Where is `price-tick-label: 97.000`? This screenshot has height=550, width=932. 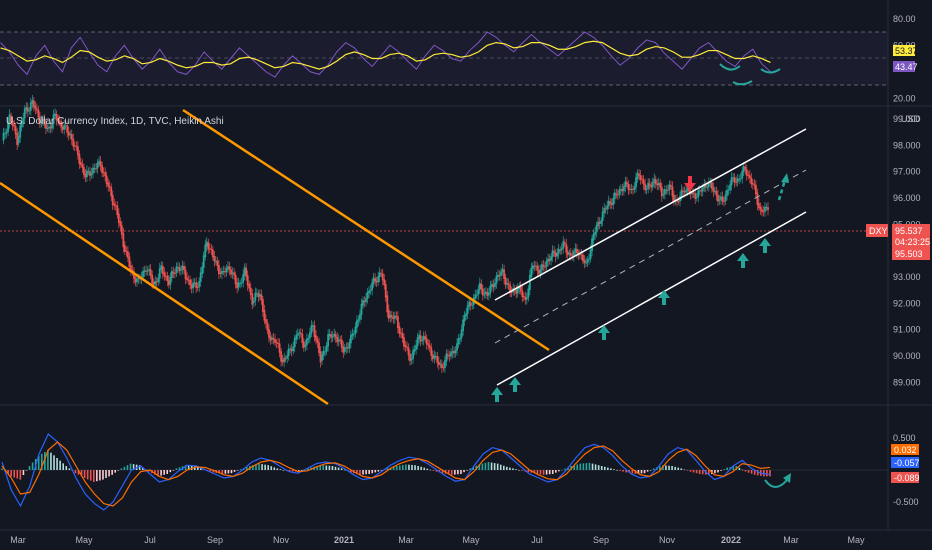 price-tick-label: 97.000 is located at coordinates (907, 172).